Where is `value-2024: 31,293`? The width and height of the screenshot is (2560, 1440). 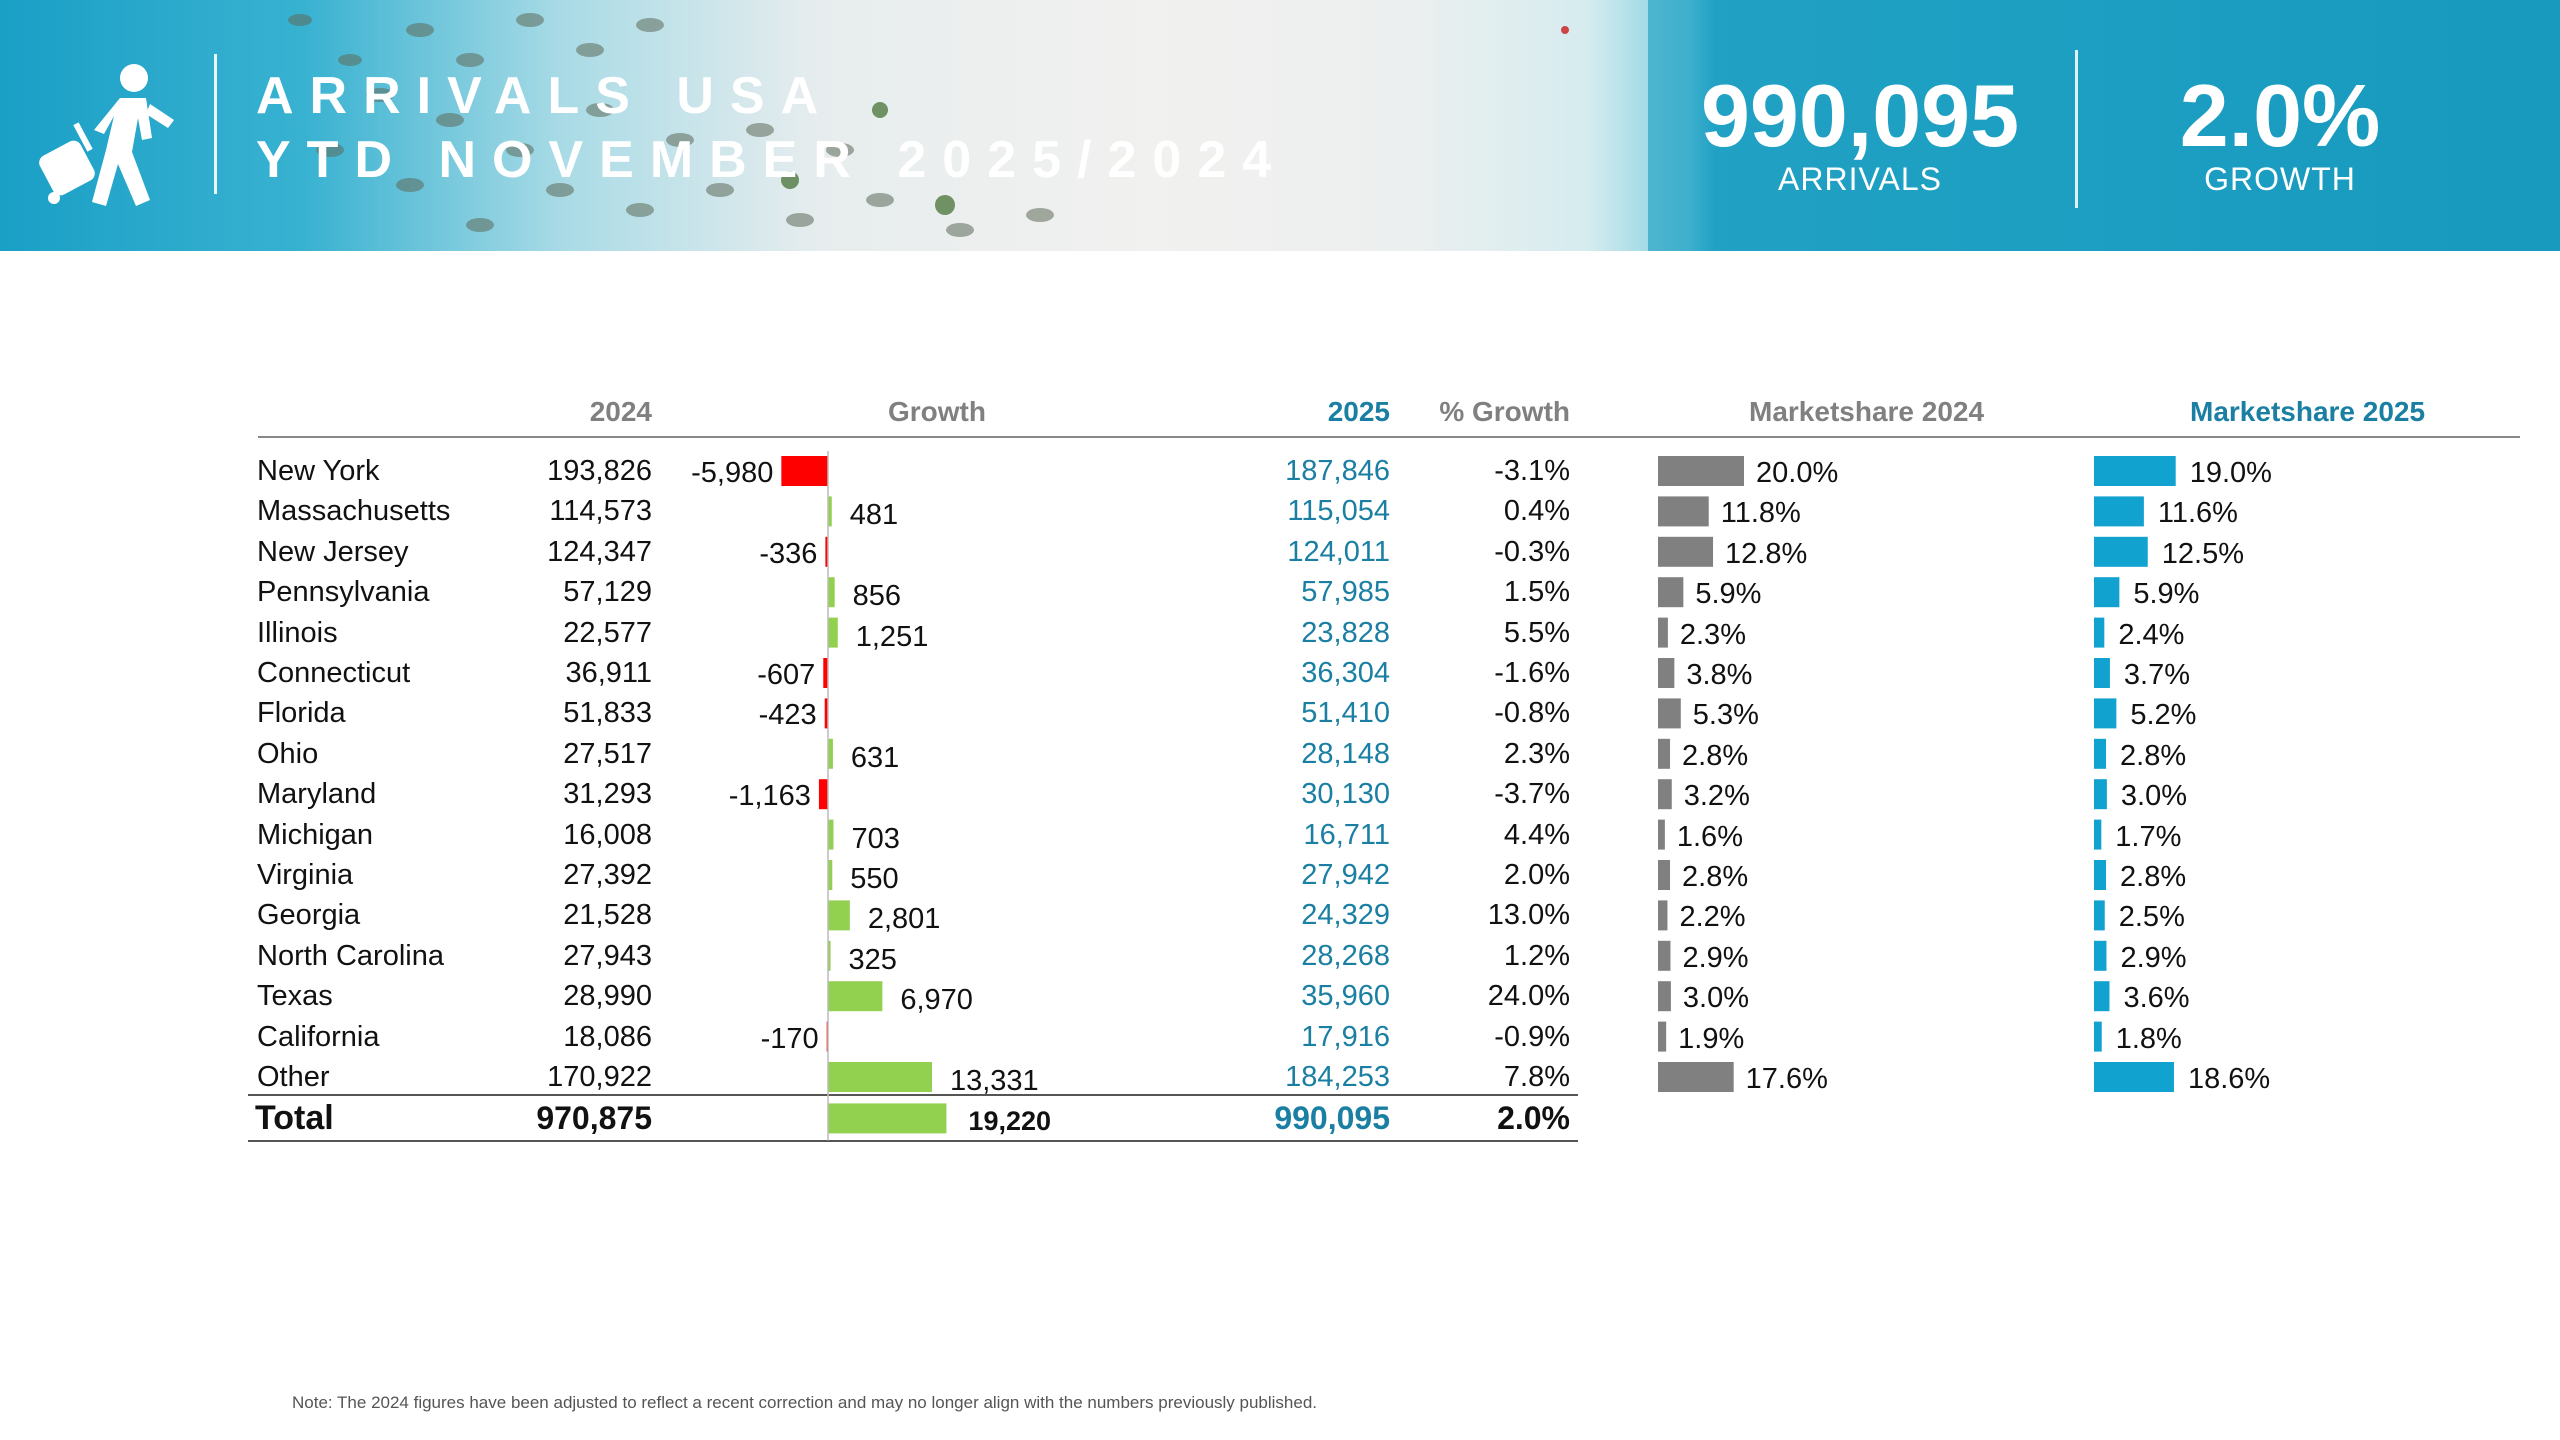 value-2024: 31,293 is located at coordinates (607, 794).